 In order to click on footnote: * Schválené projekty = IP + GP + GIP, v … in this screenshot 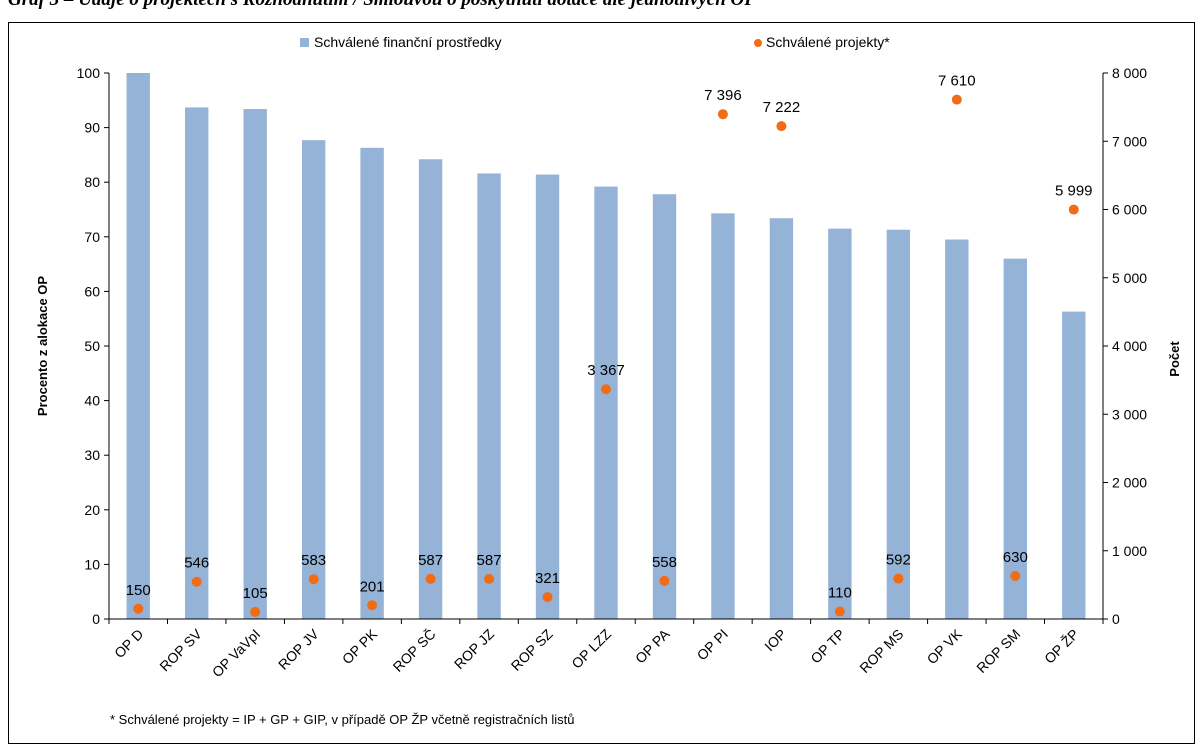, I will do `click(342, 719)`.